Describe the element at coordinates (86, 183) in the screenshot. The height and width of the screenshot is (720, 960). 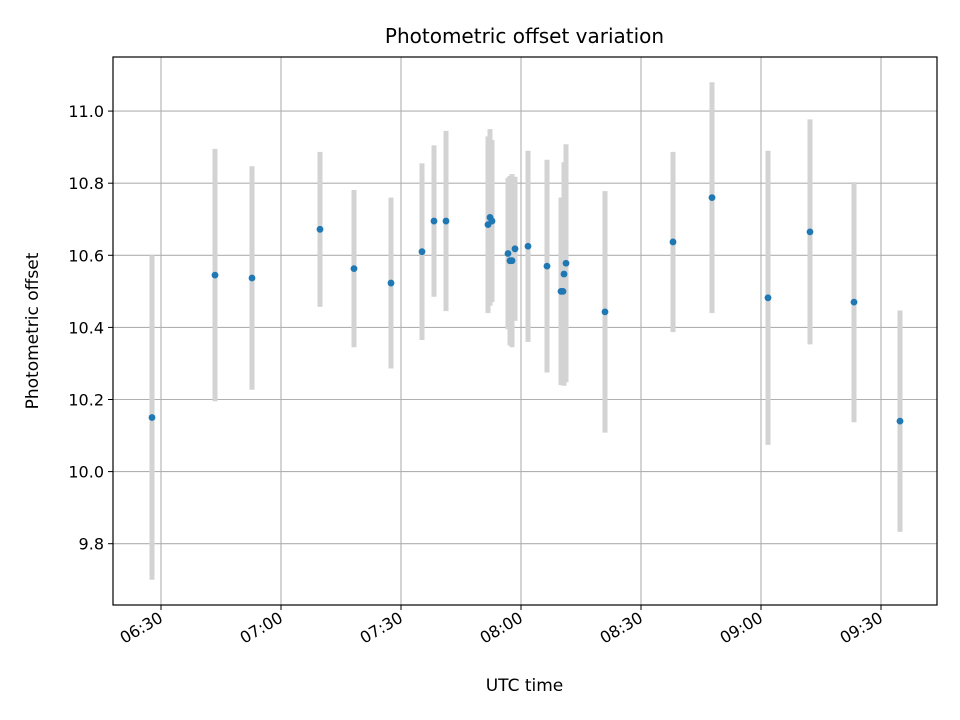
I see `y-tick-label: 10.8` at that location.